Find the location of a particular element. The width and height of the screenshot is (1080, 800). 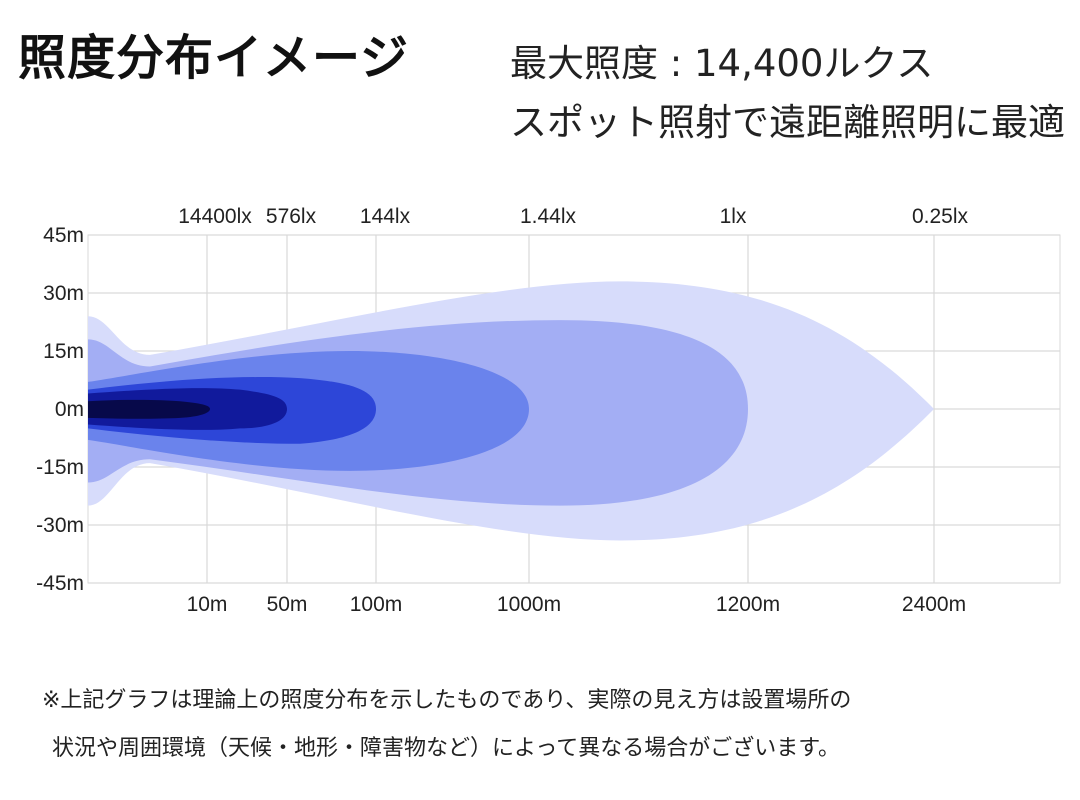

x-tick-label: 2400m is located at coordinates (934, 604).